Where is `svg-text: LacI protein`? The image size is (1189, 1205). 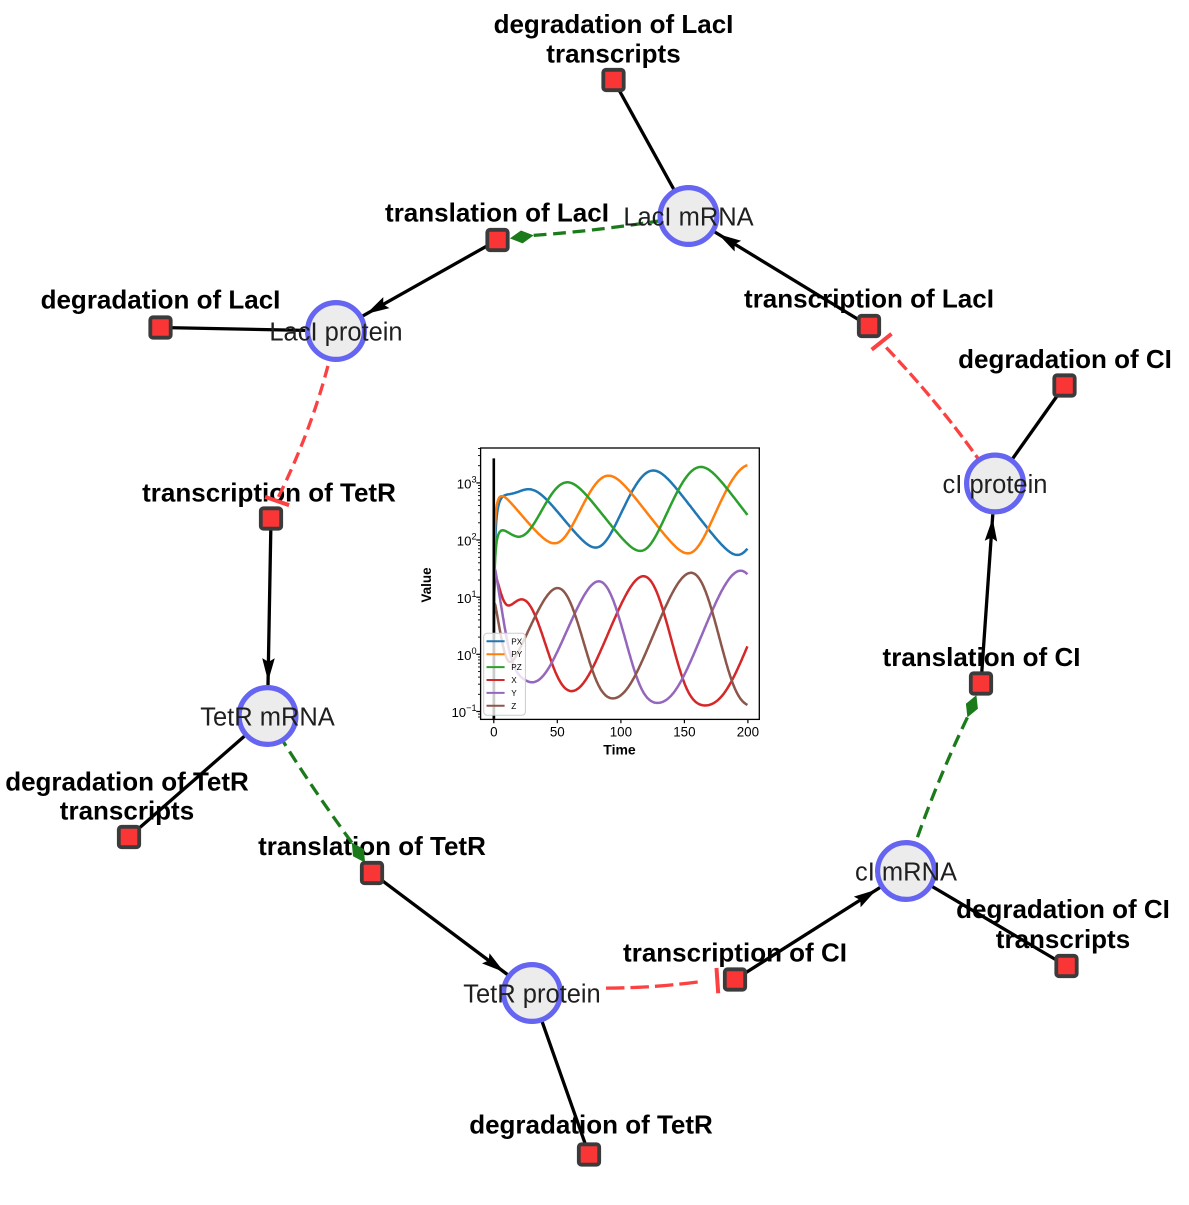
svg-text: LacI protein is located at coordinates (335, 332).